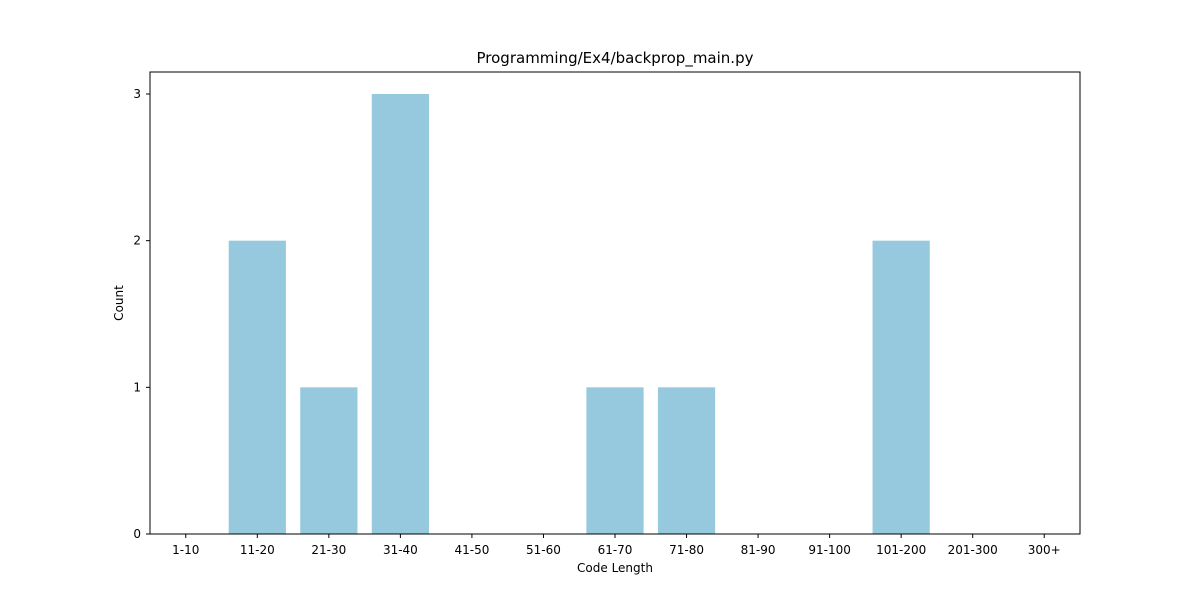 The height and width of the screenshot is (600, 1200). What do you see at coordinates (901, 550) in the screenshot?
I see `x-tick-label: 101-200` at bounding box center [901, 550].